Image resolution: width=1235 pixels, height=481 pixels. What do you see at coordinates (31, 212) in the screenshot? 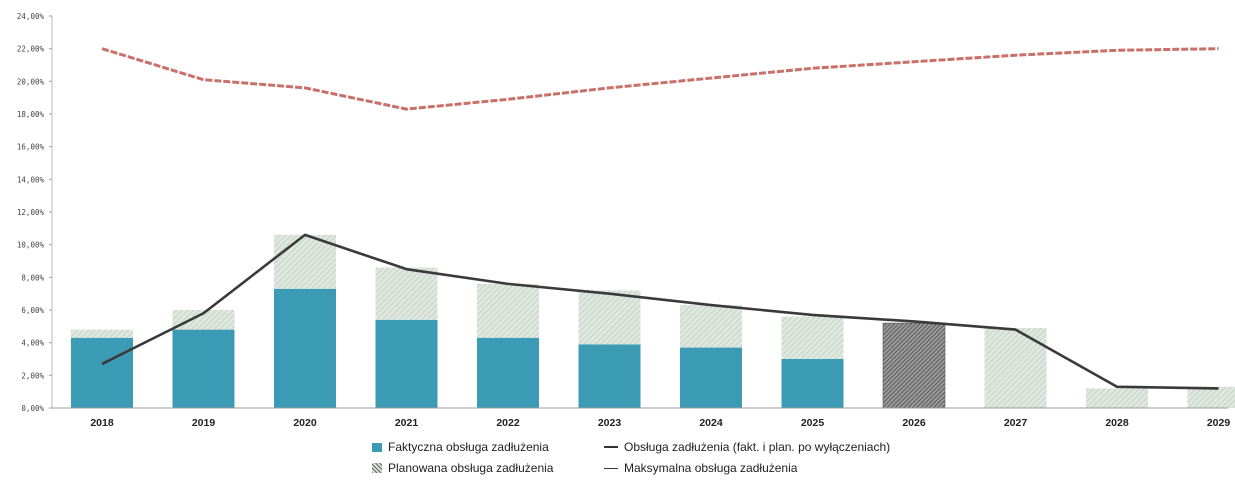
I see `y-tick-label: 12,00%` at bounding box center [31, 212].